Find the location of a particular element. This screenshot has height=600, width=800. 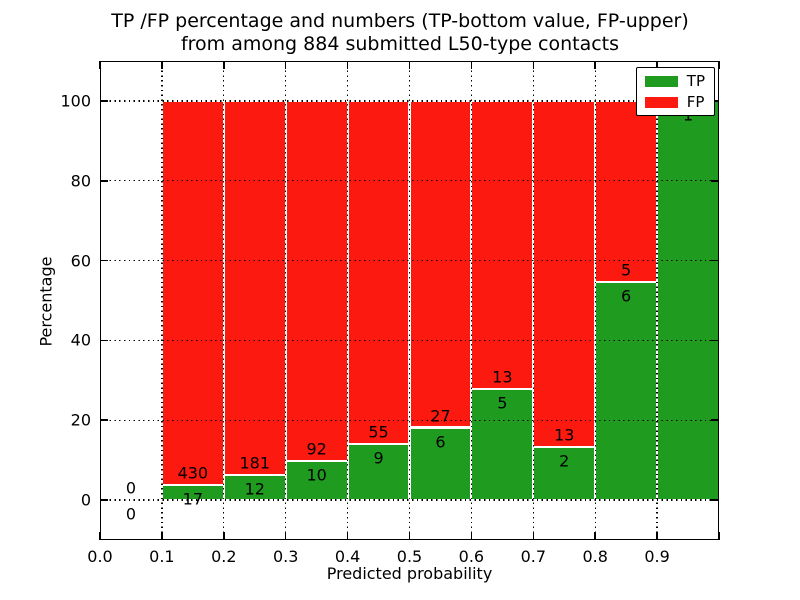

y-tick-label: 40 is located at coordinates (80, 340).